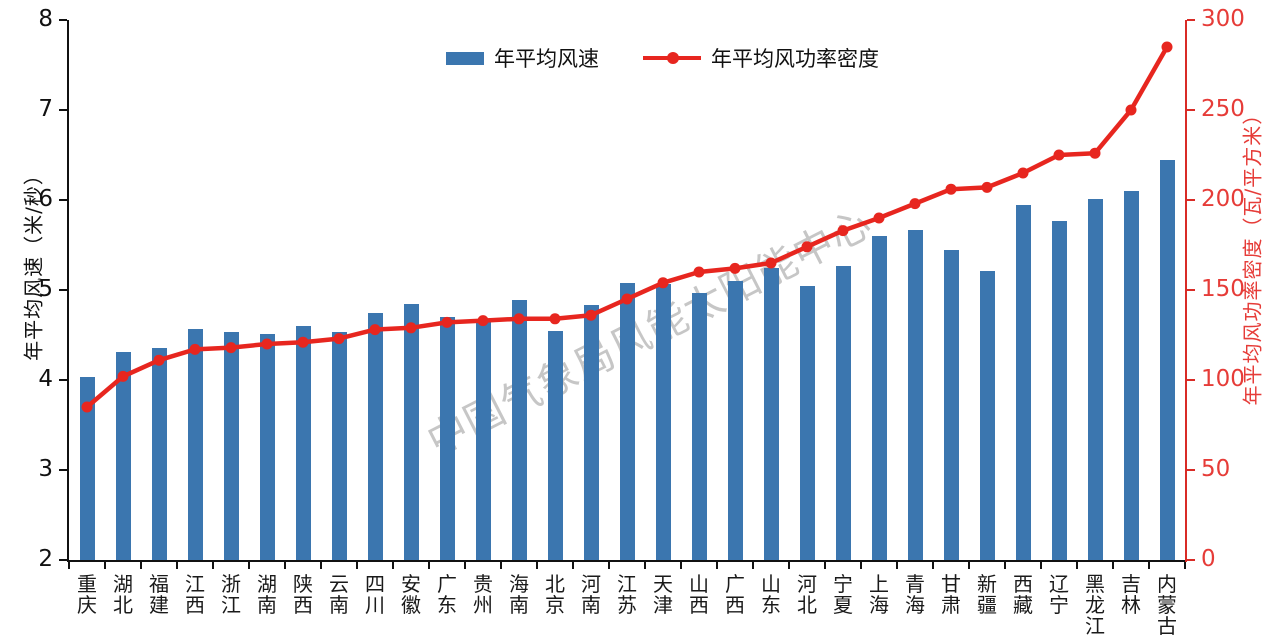 The width and height of the screenshot is (1280, 642). I want to click on x-axis-category-label: 江 苏, so click(627, 594).